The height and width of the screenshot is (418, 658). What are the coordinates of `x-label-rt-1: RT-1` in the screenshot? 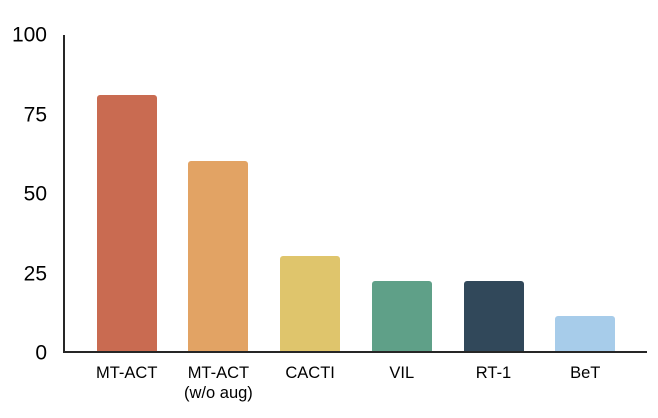 It's located at (493, 373).